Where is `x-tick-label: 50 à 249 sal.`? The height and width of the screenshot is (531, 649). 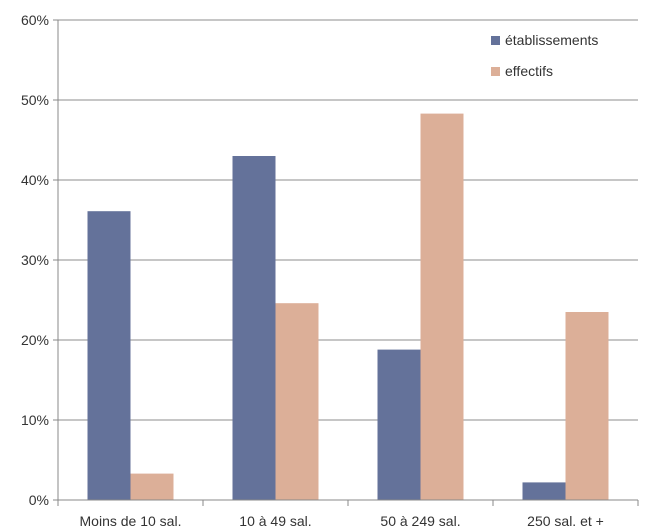
x-tick-label: 50 à 249 sal. is located at coordinates (420, 521).